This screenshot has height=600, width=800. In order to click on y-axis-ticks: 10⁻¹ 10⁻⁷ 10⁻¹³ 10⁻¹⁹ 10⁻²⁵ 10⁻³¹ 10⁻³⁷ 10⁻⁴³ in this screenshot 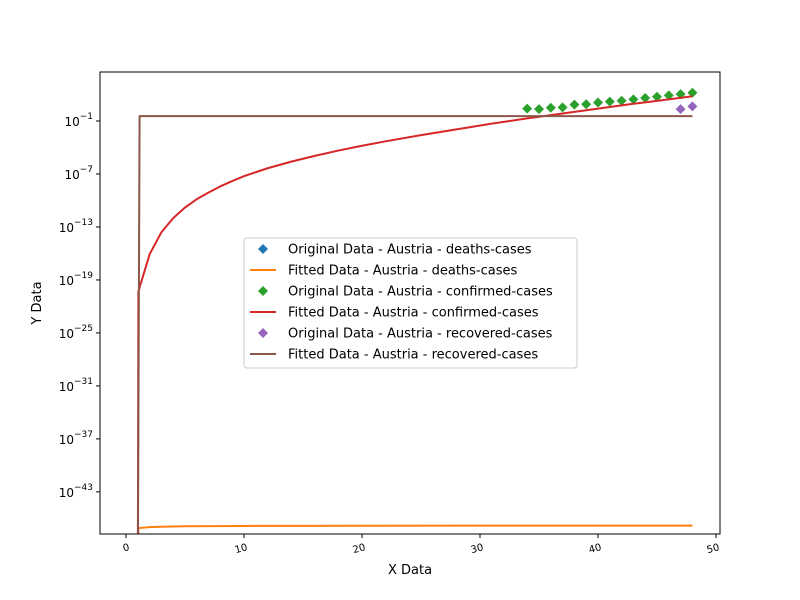, I will do `click(79, 306)`.